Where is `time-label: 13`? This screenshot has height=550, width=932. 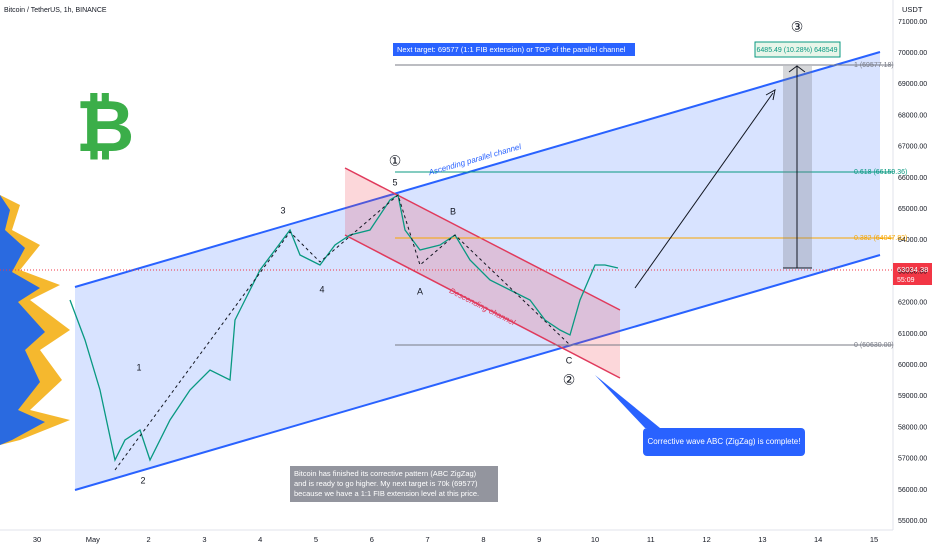 time-label: 13 is located at coordinates (762, 539).